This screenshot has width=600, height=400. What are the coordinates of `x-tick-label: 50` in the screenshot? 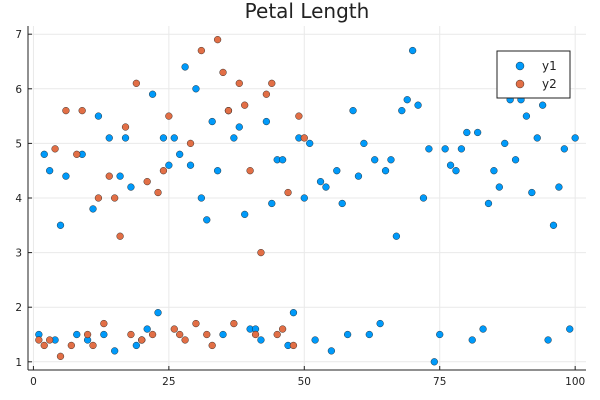 It's located at (304, 382).